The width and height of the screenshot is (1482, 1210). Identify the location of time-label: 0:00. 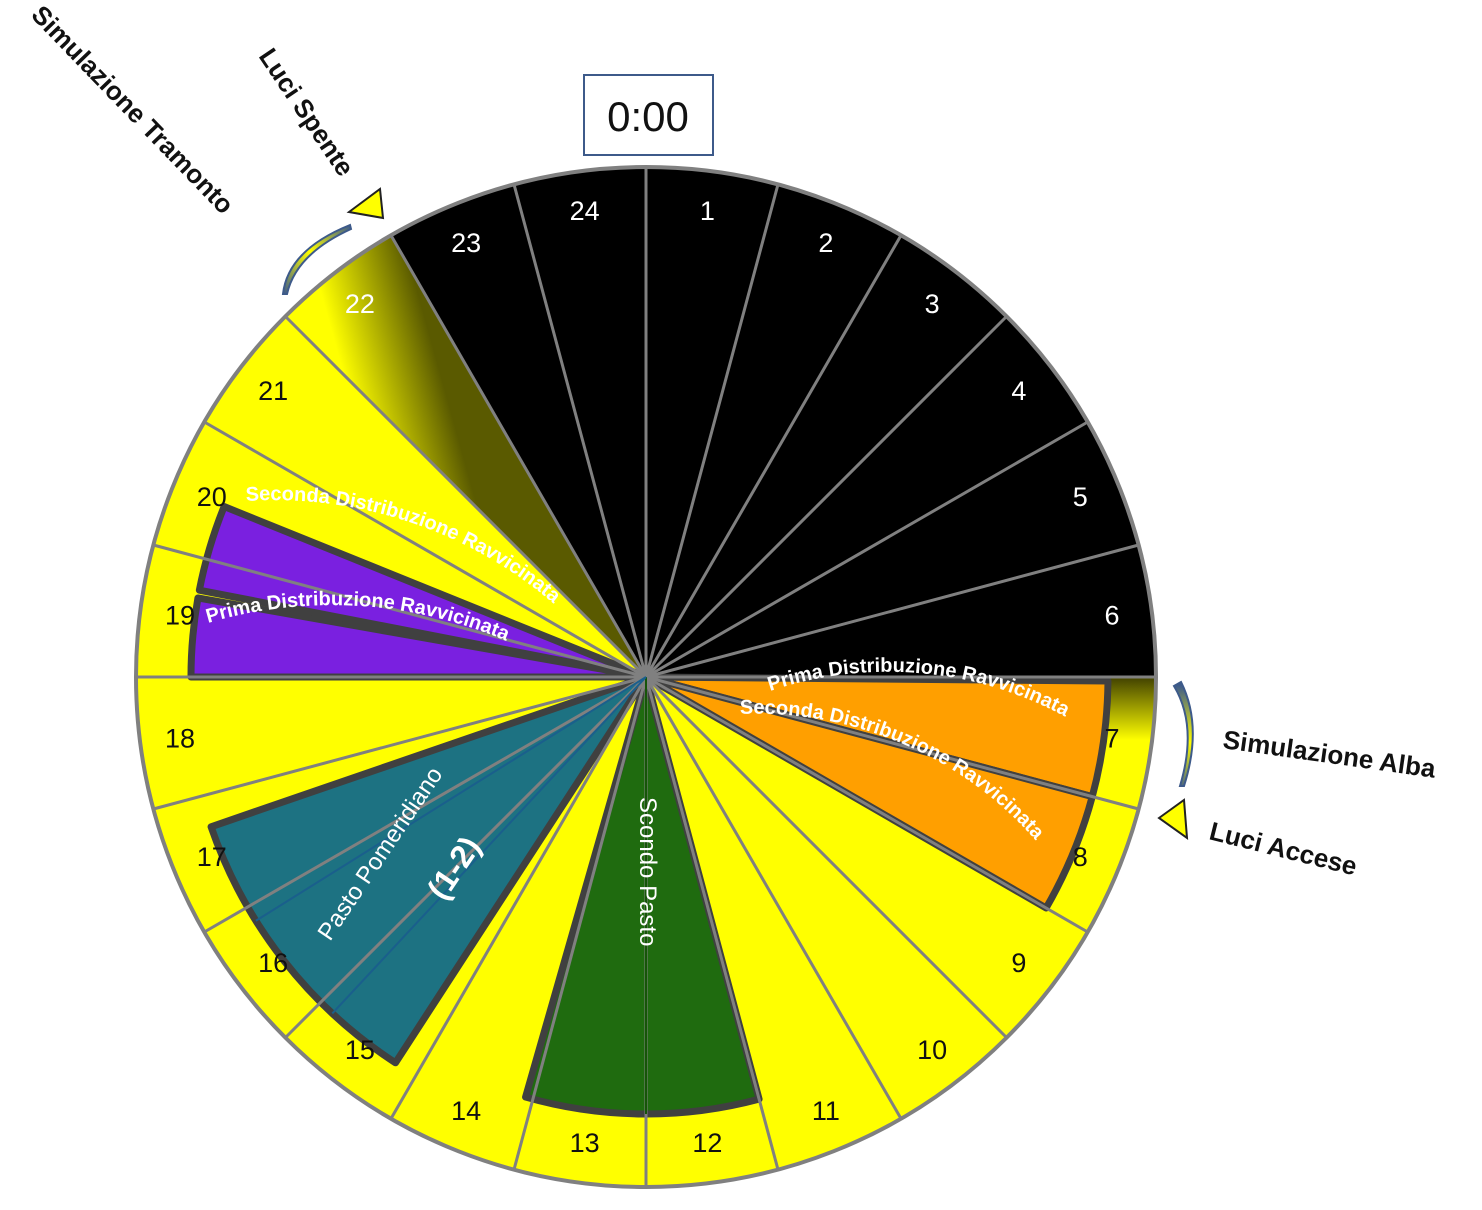
(648, 116).